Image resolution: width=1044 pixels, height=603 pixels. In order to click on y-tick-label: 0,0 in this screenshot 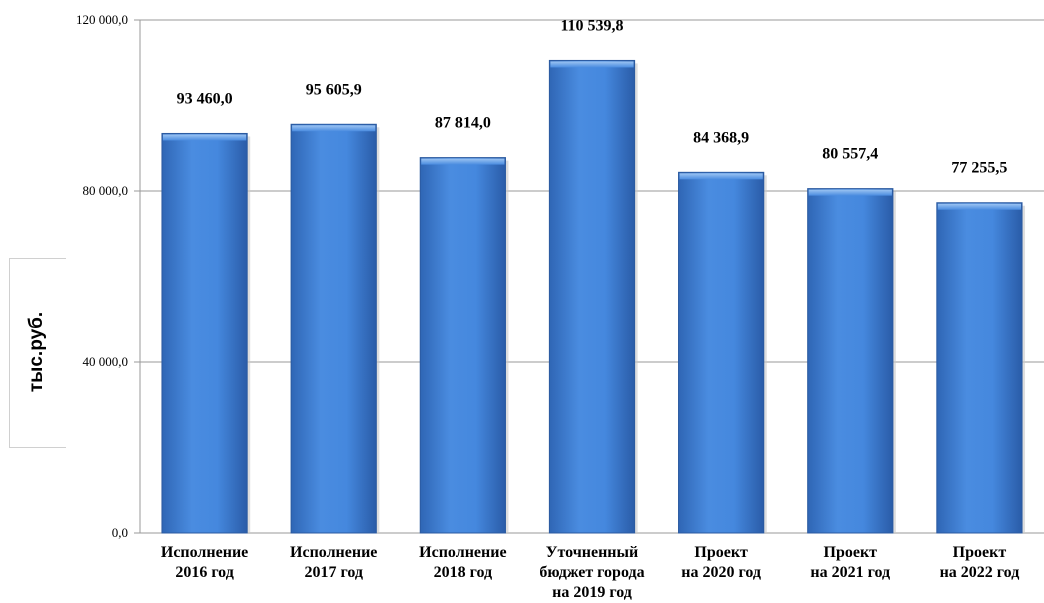, I will do `click(120, 532)`.